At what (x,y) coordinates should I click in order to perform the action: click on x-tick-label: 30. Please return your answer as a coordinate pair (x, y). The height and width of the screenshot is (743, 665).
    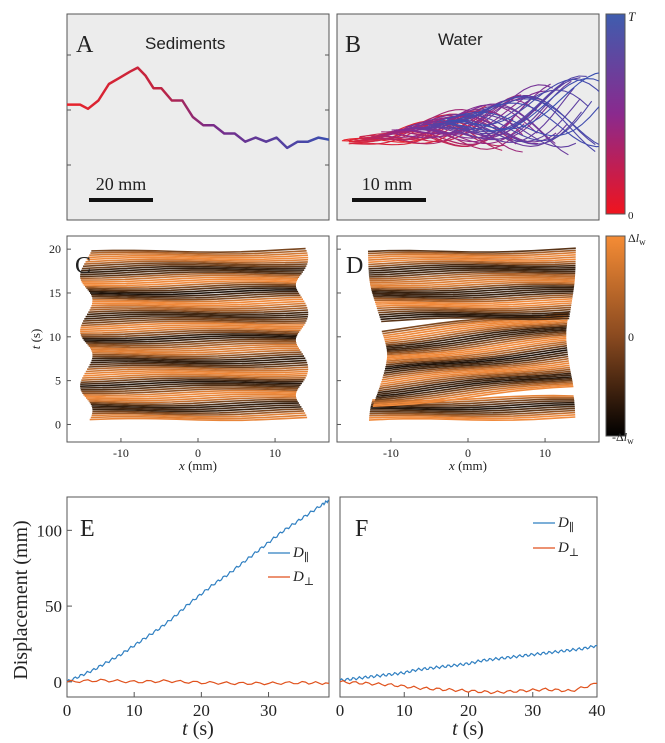
    Looking at the image, I should click on (268, 710).